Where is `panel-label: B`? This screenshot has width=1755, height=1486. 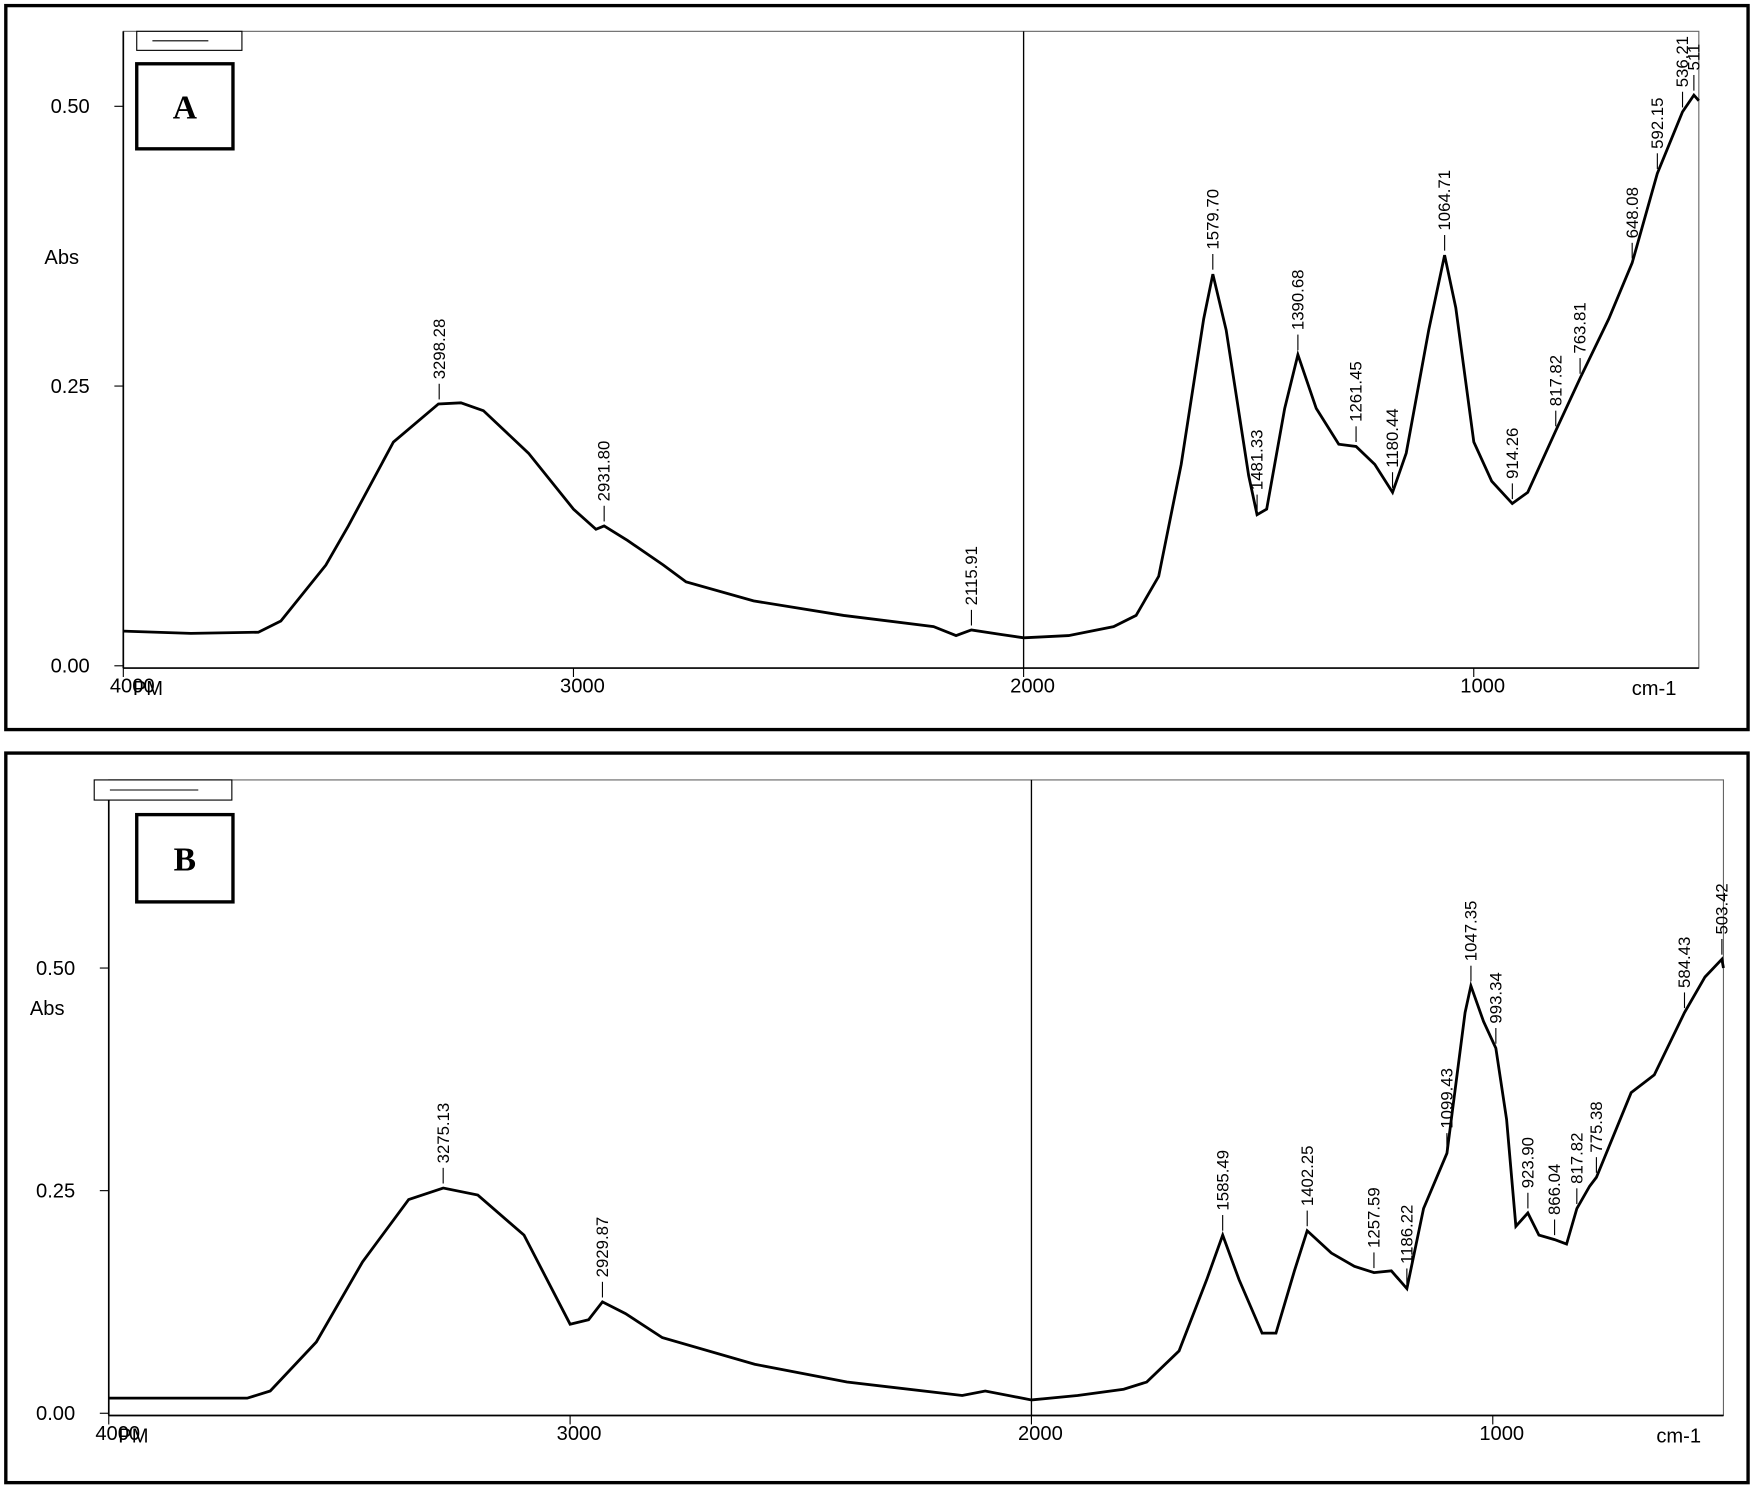 panel-label: B is located at coordinates (185, 860).